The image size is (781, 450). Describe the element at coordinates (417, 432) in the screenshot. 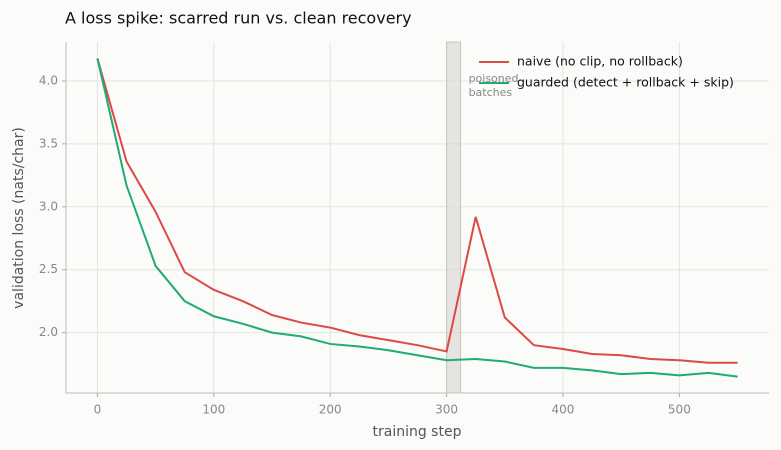

I see `x-axis-label: training step` at that location.